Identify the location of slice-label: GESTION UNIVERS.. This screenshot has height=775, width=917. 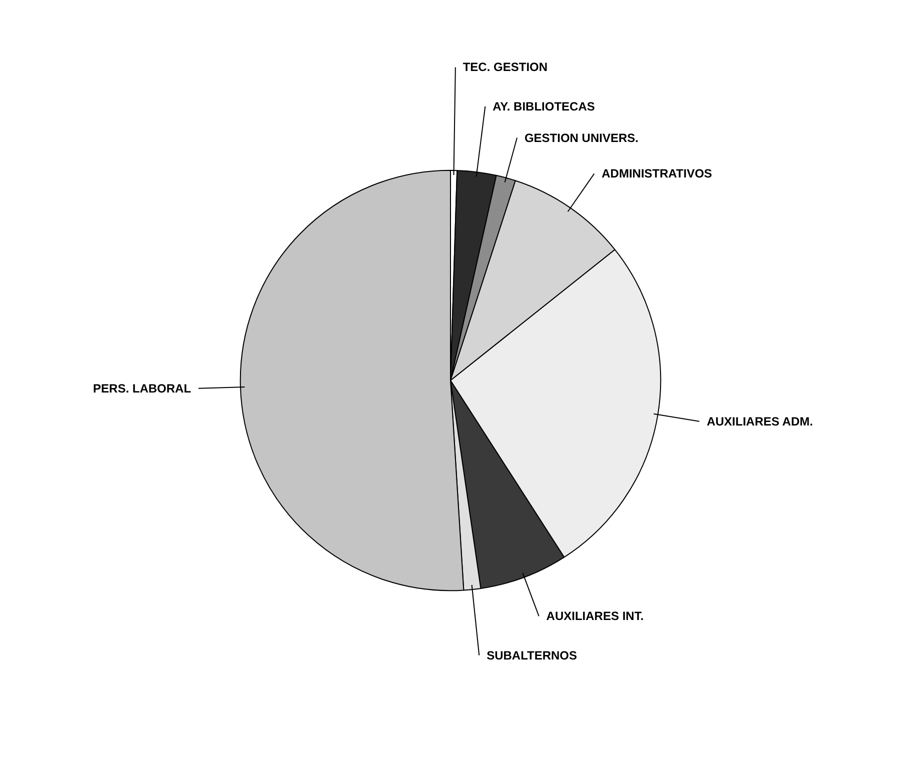
(581, 137).